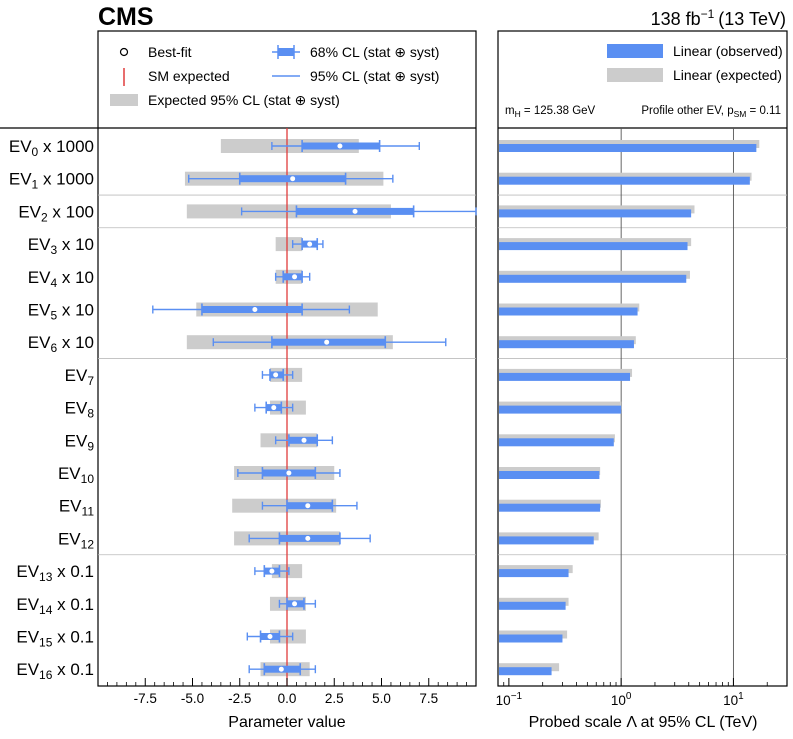 The height and width of the screenshot is (739, 793). What do you see at coordinates (61, 246) in the screenshot?
I see `row-label: EV3 x 10` at bounding box center [61, 246].